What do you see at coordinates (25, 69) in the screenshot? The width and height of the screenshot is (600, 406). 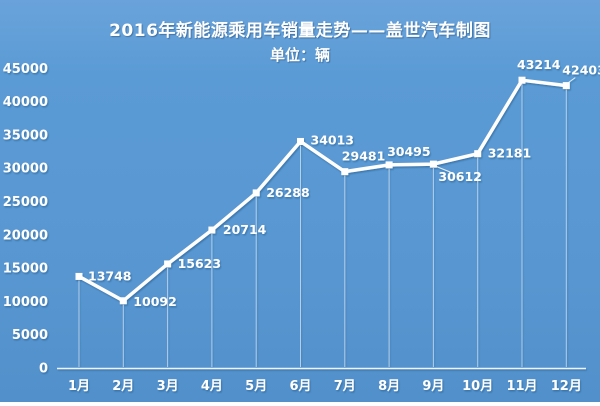 I see `y-axis-tick-label: 45000` at bounding box center [25, 69].